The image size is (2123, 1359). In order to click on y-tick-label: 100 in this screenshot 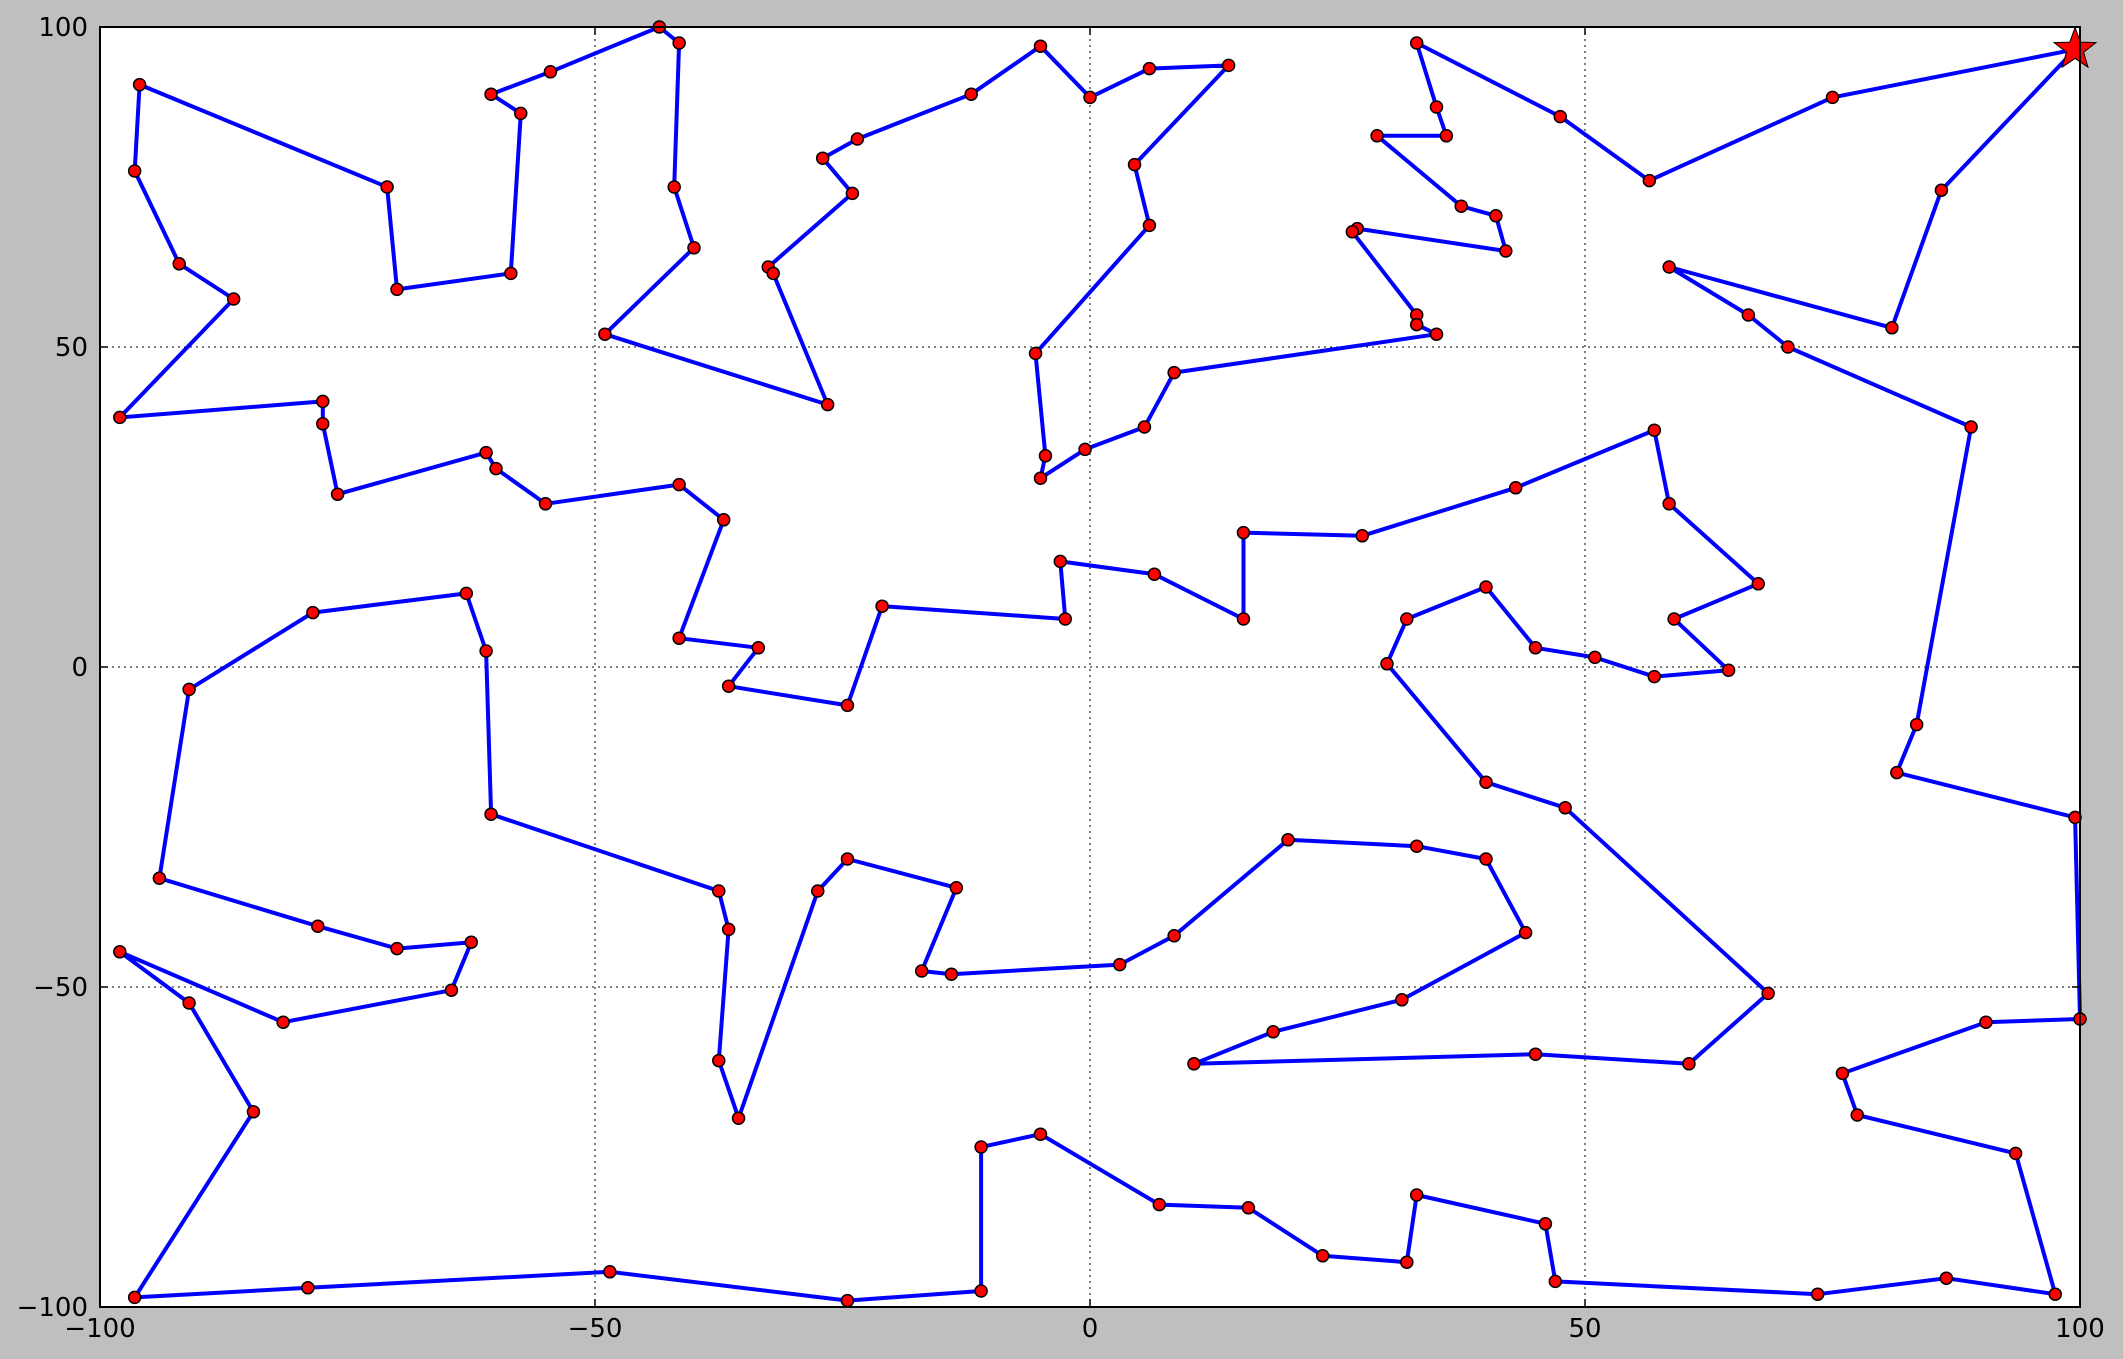, I will do `click(63, 28)`.